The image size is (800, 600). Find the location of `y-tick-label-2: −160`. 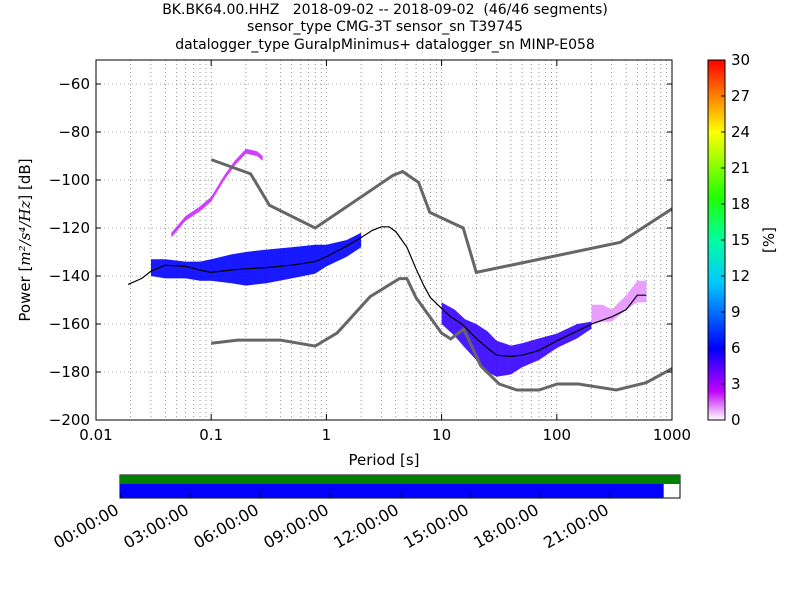

y-tick-label-2: −160 is located at coordinates (69, 324).